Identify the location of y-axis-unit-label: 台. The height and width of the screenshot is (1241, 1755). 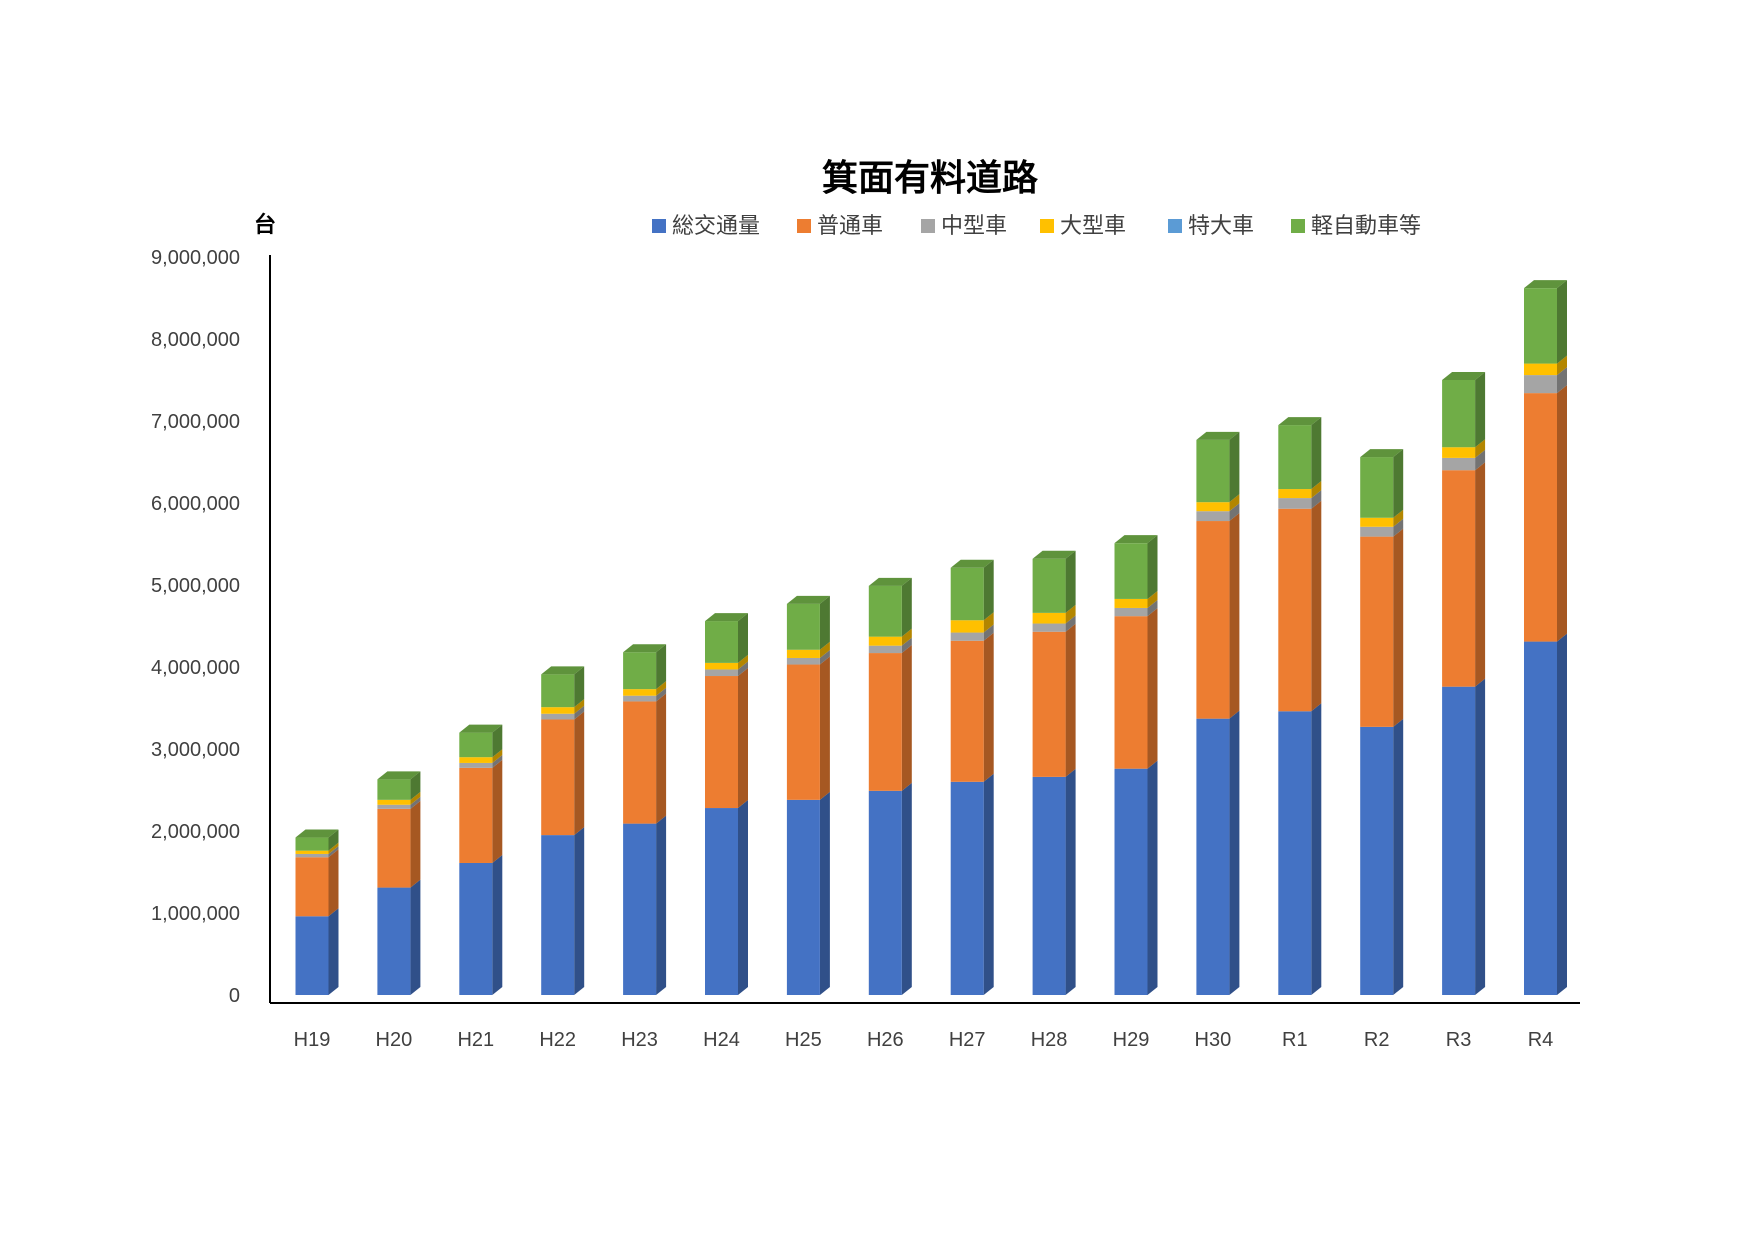
(265, 225).